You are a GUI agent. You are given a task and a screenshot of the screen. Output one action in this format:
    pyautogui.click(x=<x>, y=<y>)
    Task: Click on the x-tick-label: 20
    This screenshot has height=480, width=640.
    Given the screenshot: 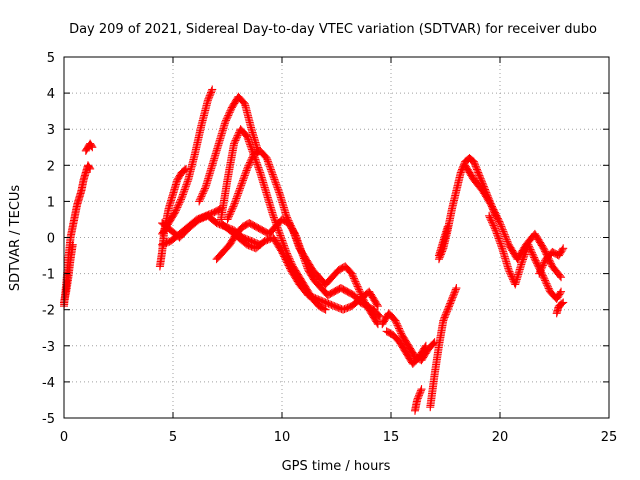 What is the action you would take?
    pyautogui.click(x=500, y=437)
    